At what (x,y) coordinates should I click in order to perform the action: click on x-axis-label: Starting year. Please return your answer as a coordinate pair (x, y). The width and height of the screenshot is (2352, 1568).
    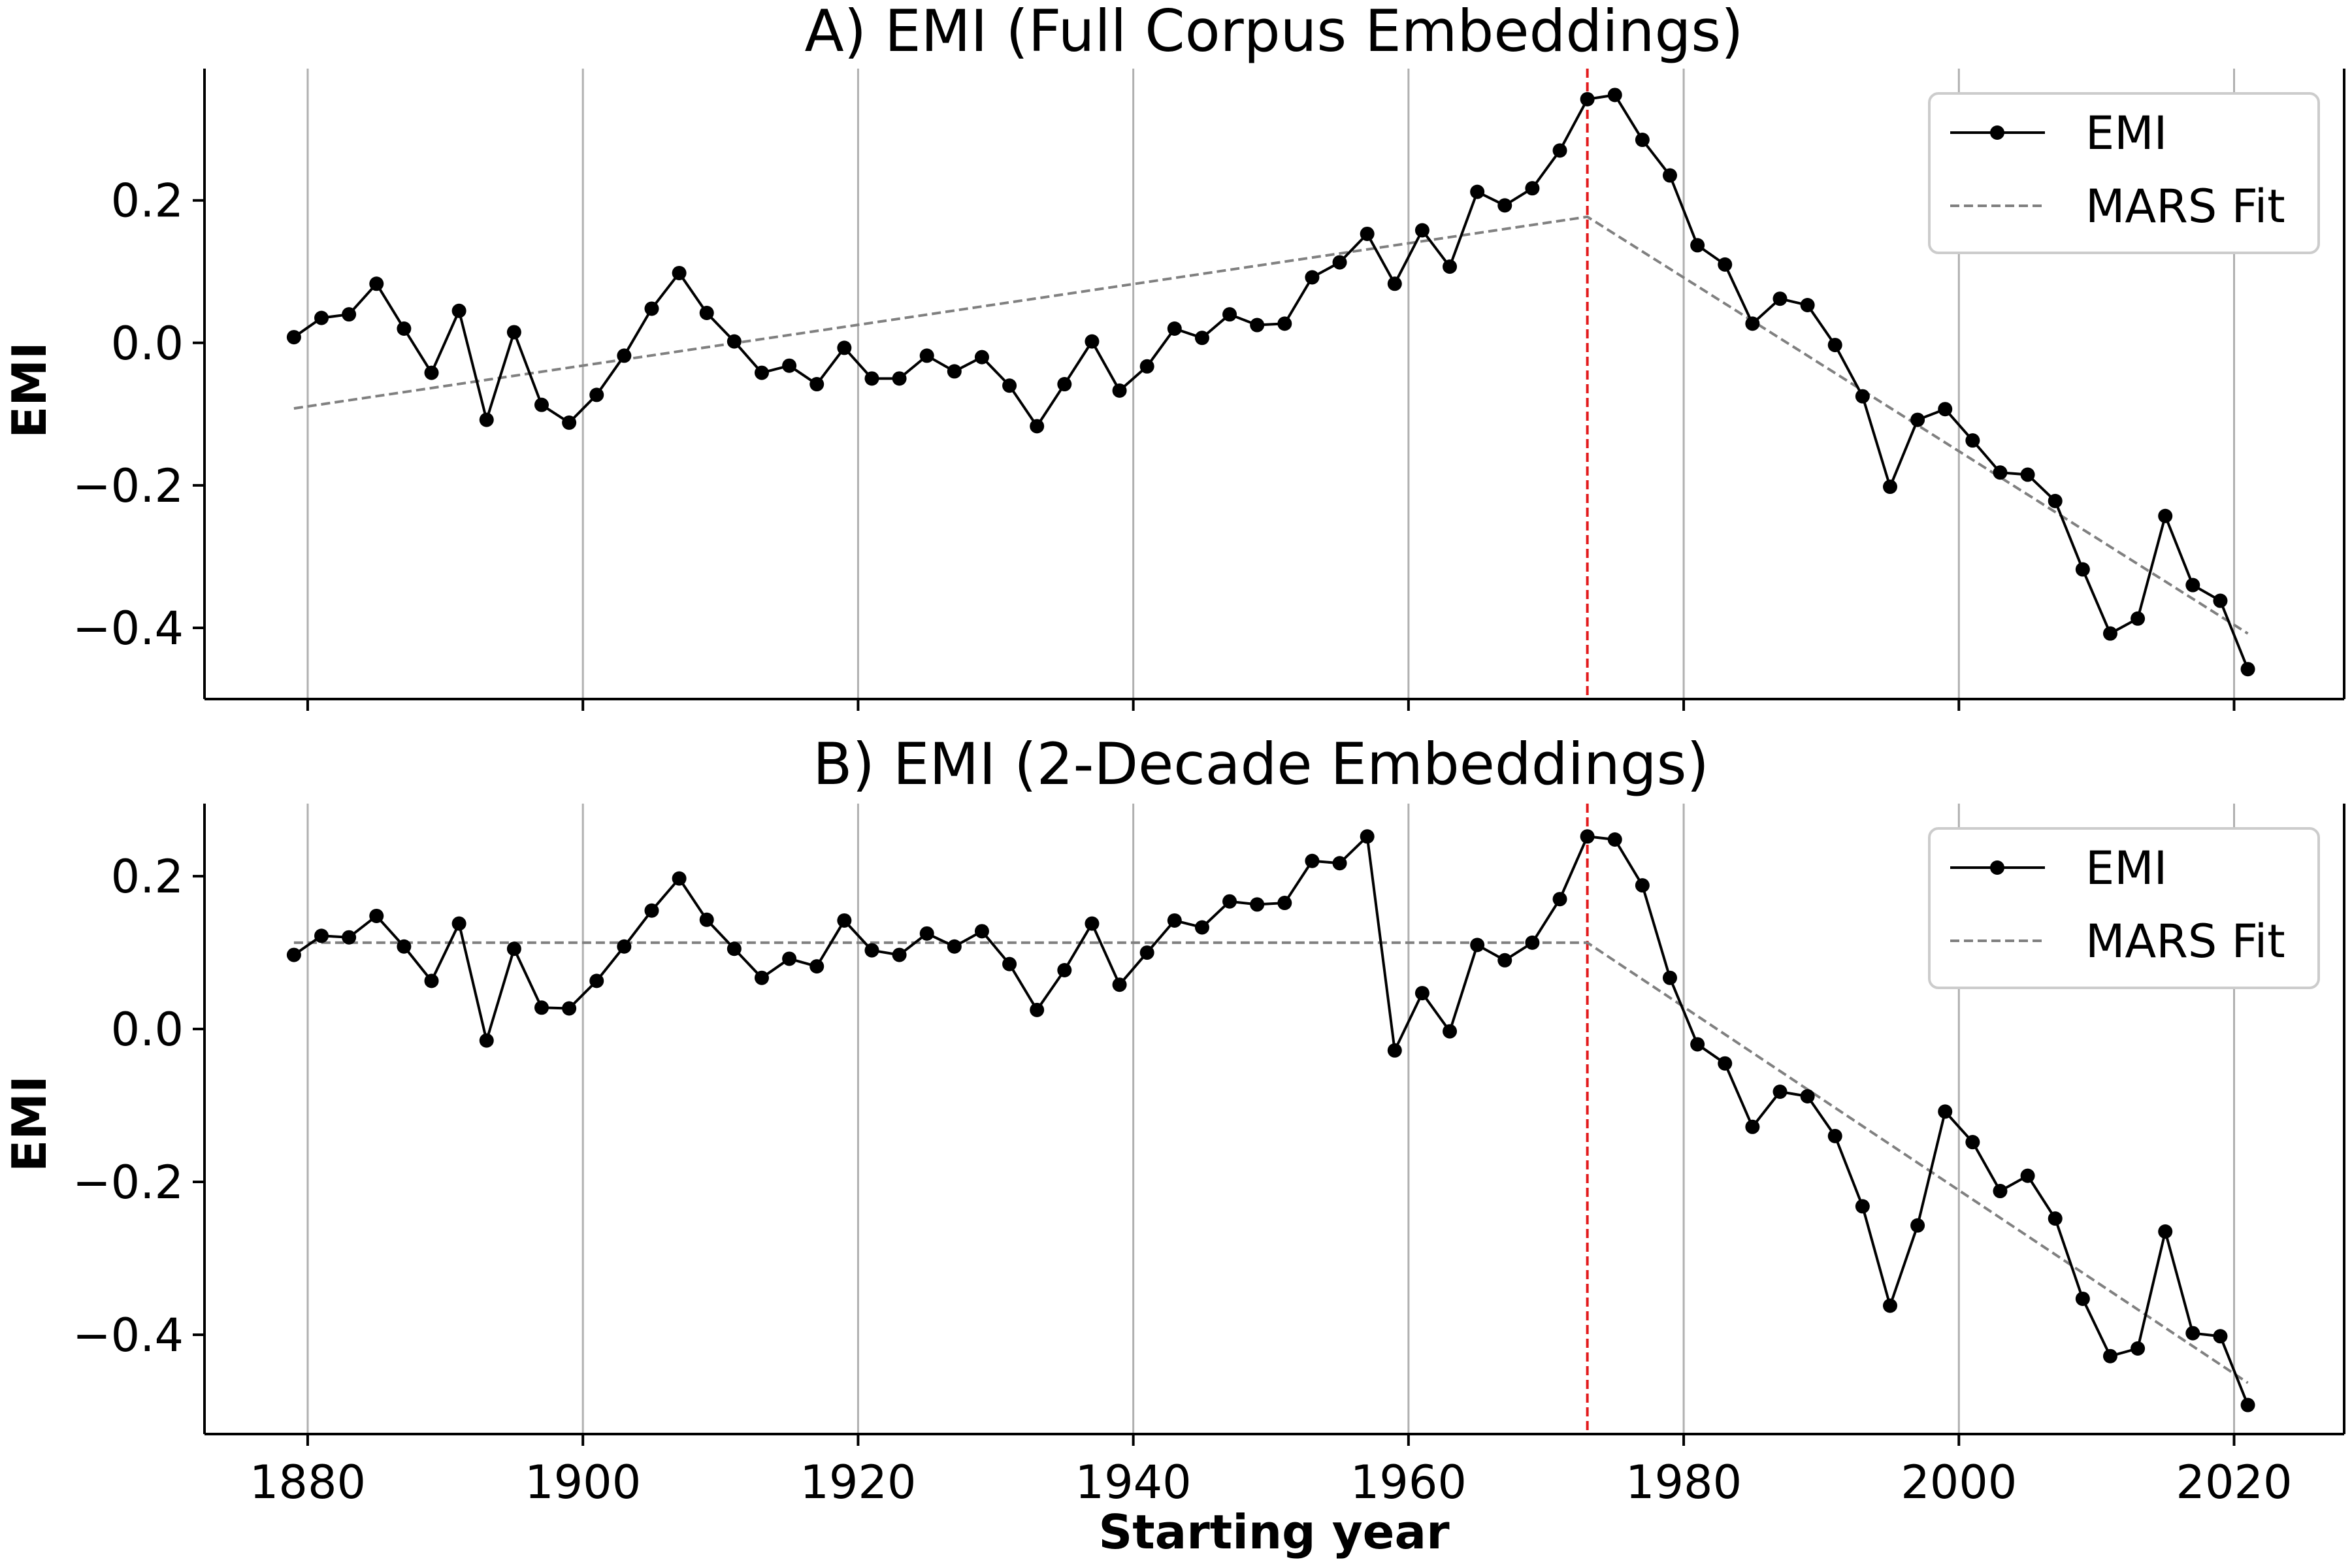
    Looking at the image, I should click on (1274, 1532).